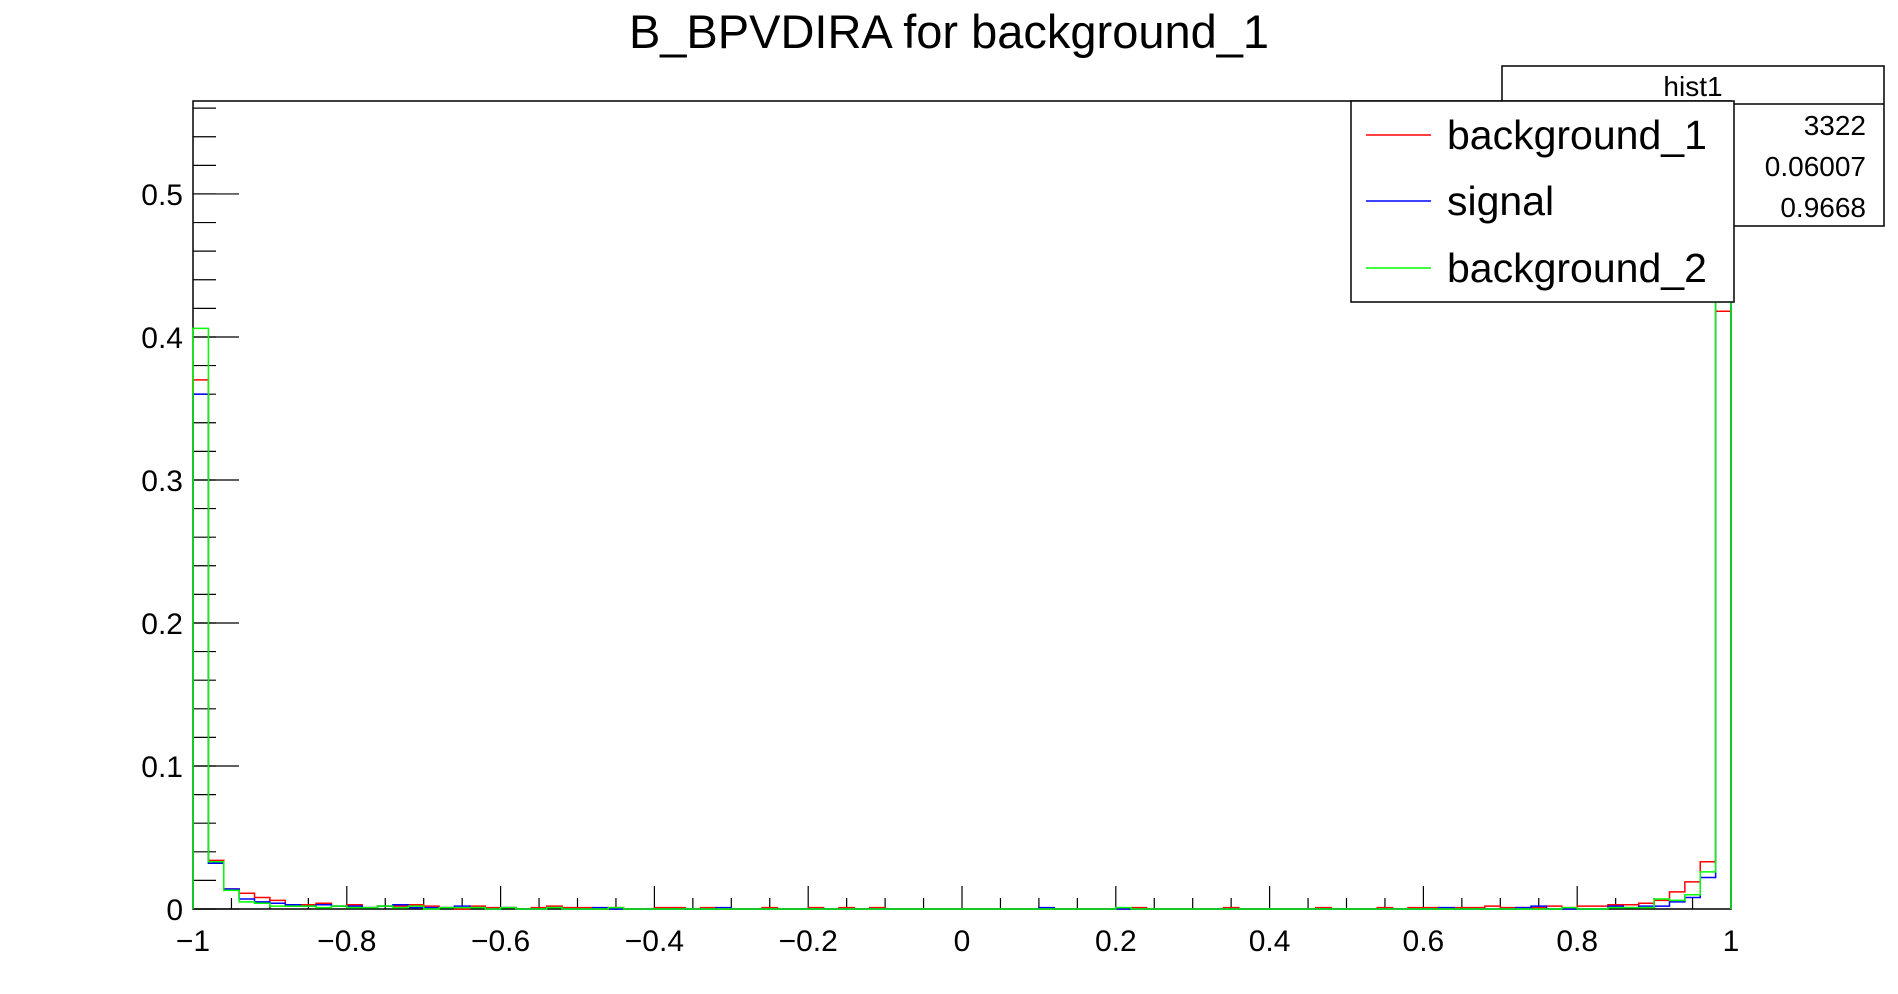 The height and width of the screenshot is (994, 1898). Describe the element at coordinates (957, 922) in the screenshot. I see `x-axis: −1 −0.8 −0.6 −0.4 −0.2 0 0.2 0.4 0.6 0.8 1` at that location.